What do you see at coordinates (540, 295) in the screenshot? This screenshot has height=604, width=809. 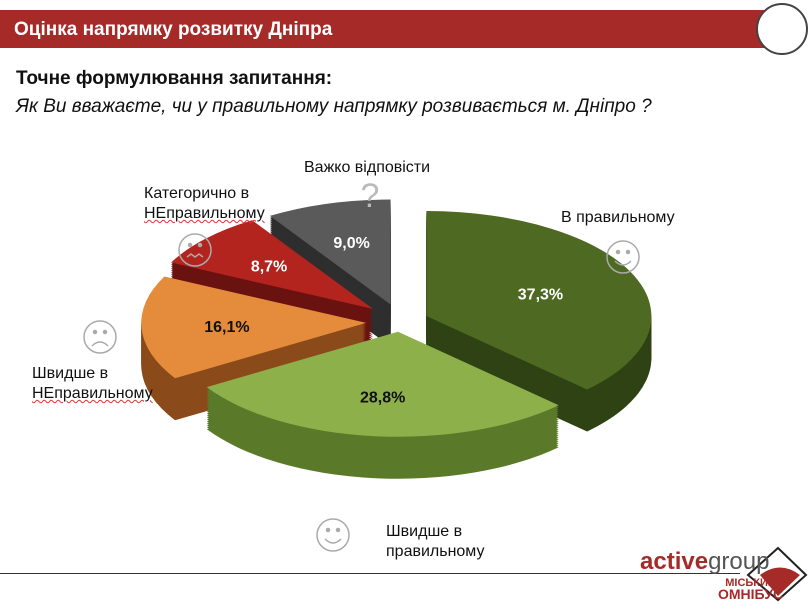 I see `slice-value-label: 37,3%` at bounding box center [540, 295].